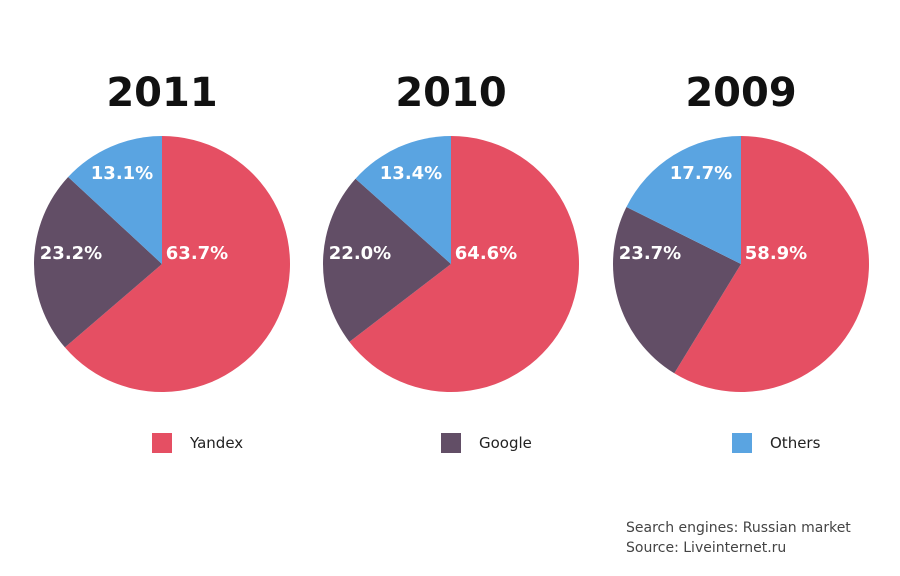  Describe the element at coordinates (701, 173) in the screenshot. I see `data-label-others: 17.7%` at that location.